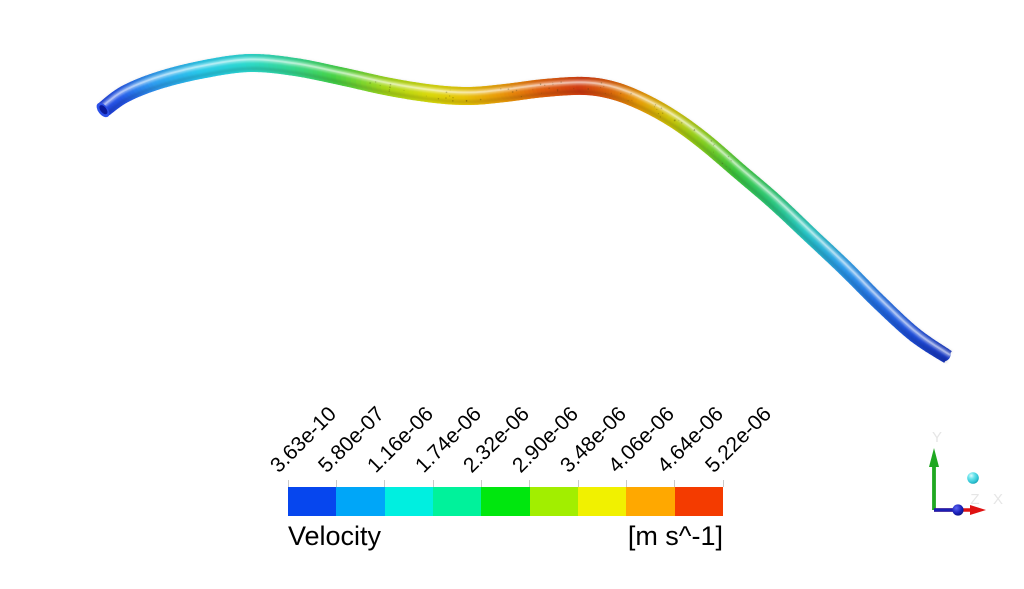  Describe the element at coordinates (978, 510) in the screenshot. I see `x-axis-arrowhead` at that location.